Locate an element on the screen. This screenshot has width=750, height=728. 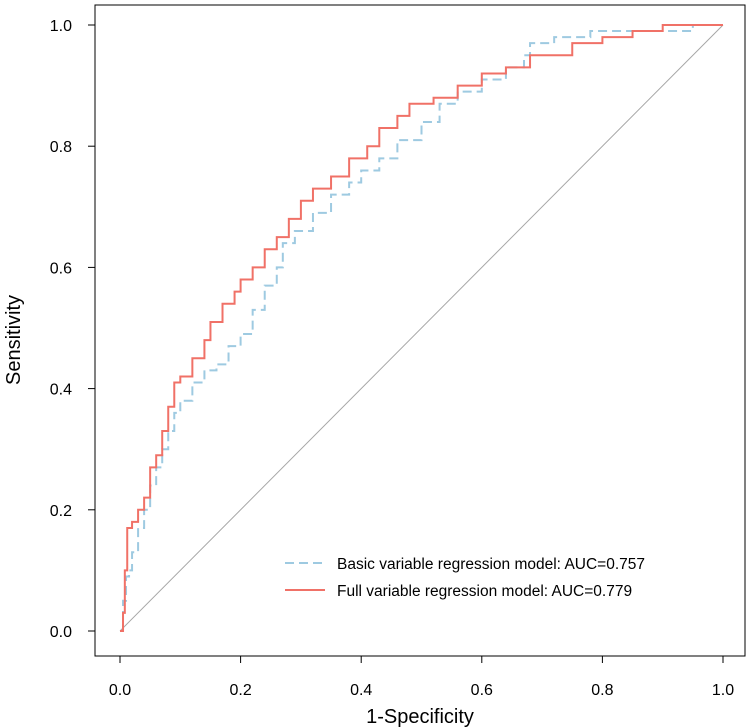
x-axis: 0.0 0.2 0.4 0.6 0.8 1.0 is located at coordinates (421, 677).